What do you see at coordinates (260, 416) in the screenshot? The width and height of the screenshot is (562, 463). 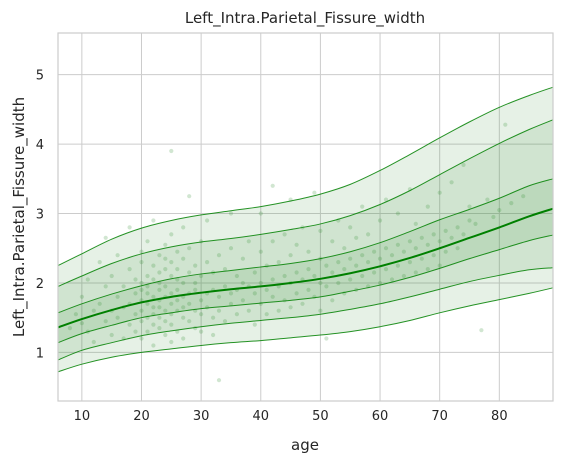 I see `x-tick-label: 40` at bounding box center [260, 416].